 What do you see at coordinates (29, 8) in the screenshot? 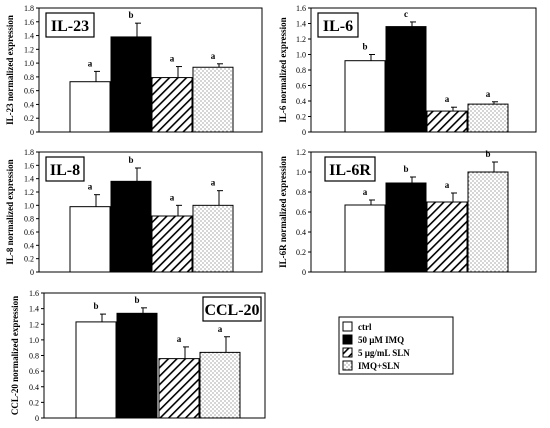
I see `y-tick-label: 1.8` at bounding box center [29, 8].